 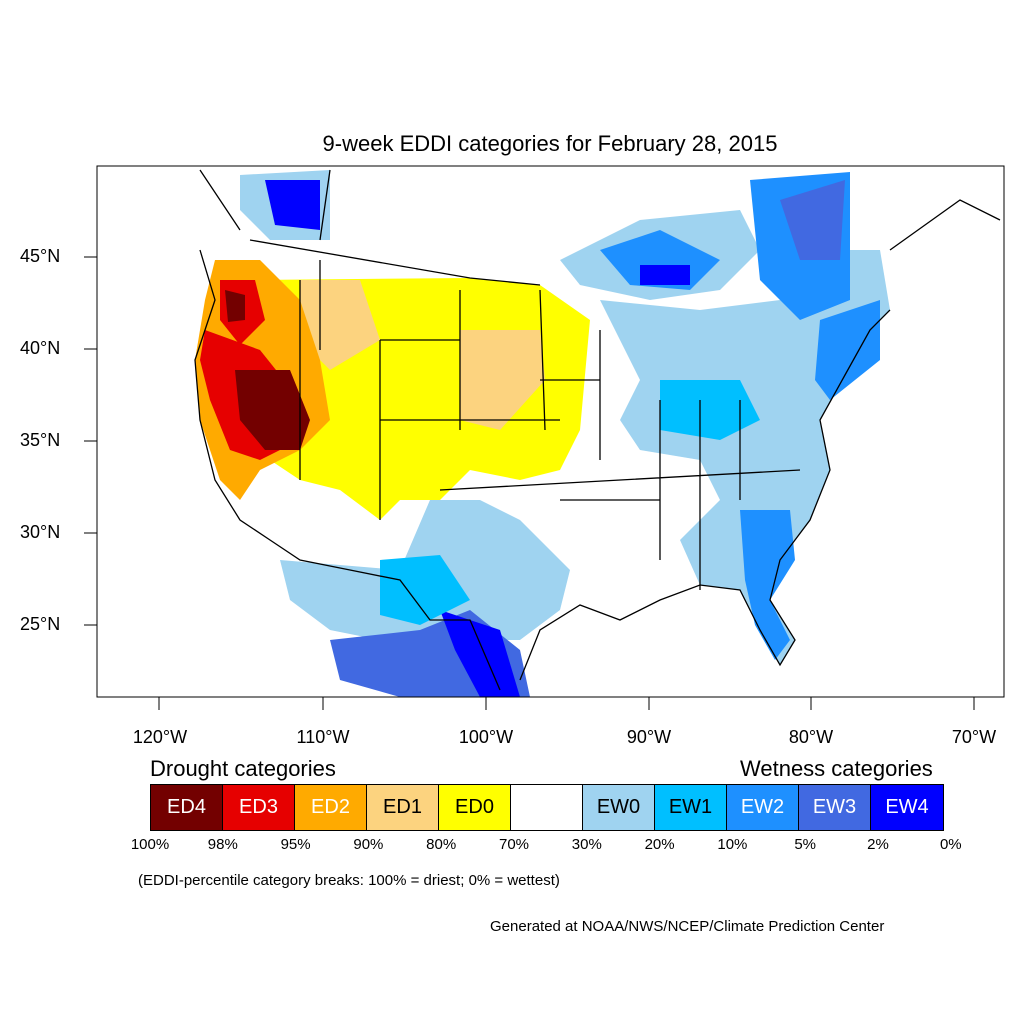 I want to click on break-label: 0%, so click(x=950, y=844).